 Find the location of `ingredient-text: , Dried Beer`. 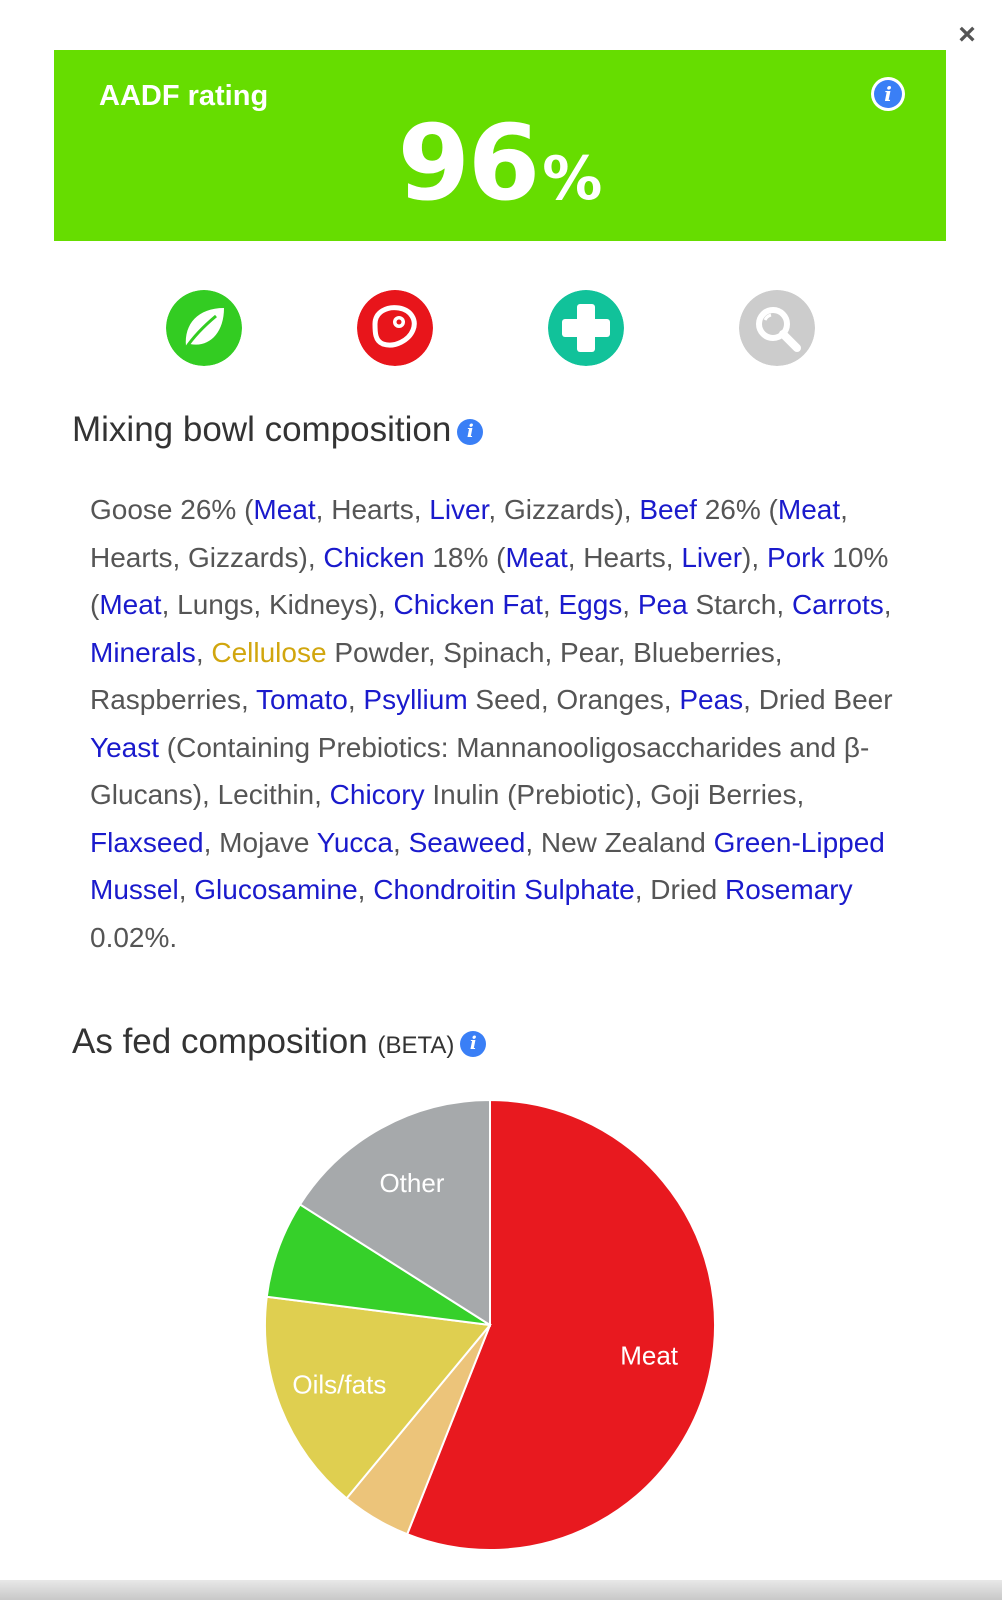

ingredient-text: , Dried Beer is located at coordinates (818, 699).